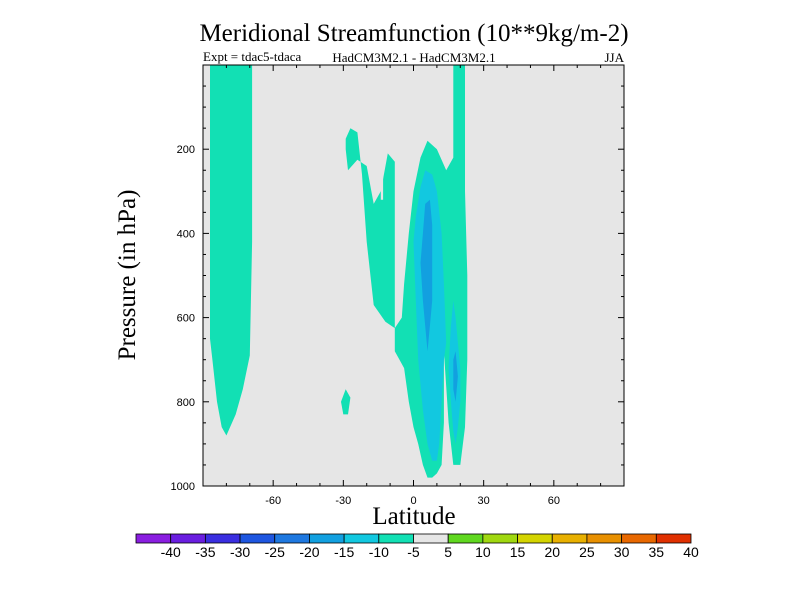  What do you see at coordinates (413, 501) in the screenshot?
I see `x-tick-label: 0` at bounding box center [413, 501].